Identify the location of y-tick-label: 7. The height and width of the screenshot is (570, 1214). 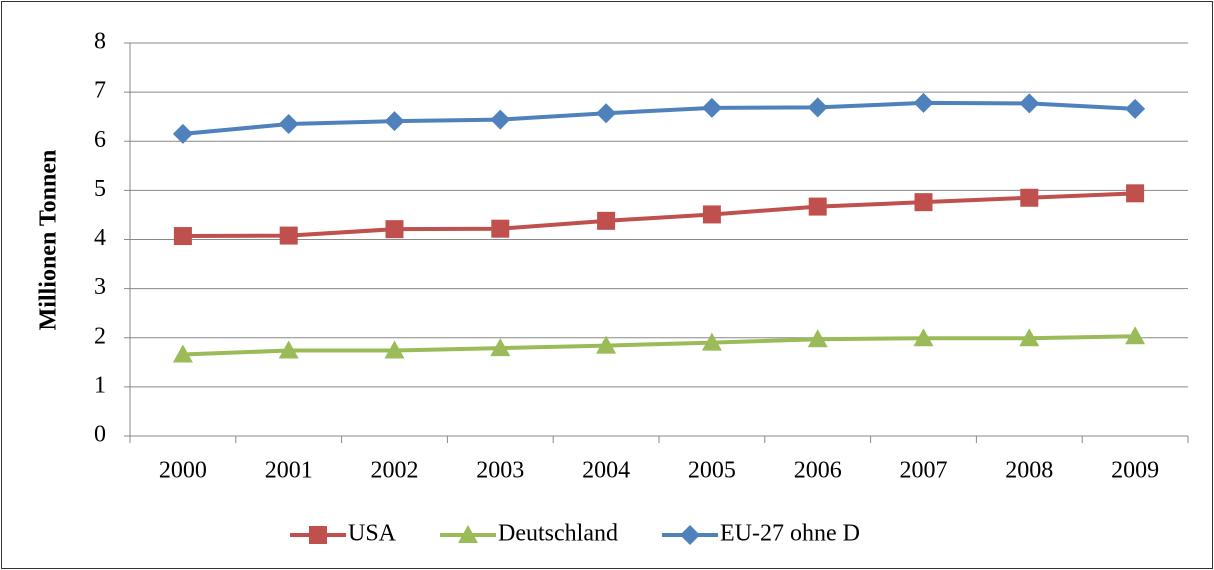
(100, 91).